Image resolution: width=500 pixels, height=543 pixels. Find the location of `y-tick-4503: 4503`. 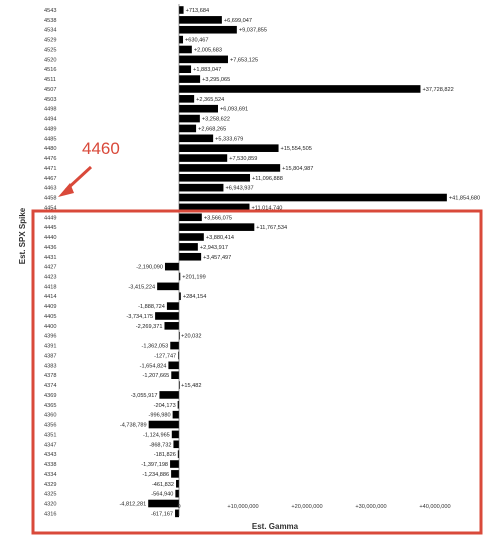

y-tick-4503: 4503 is located at coordinates (50, 100).